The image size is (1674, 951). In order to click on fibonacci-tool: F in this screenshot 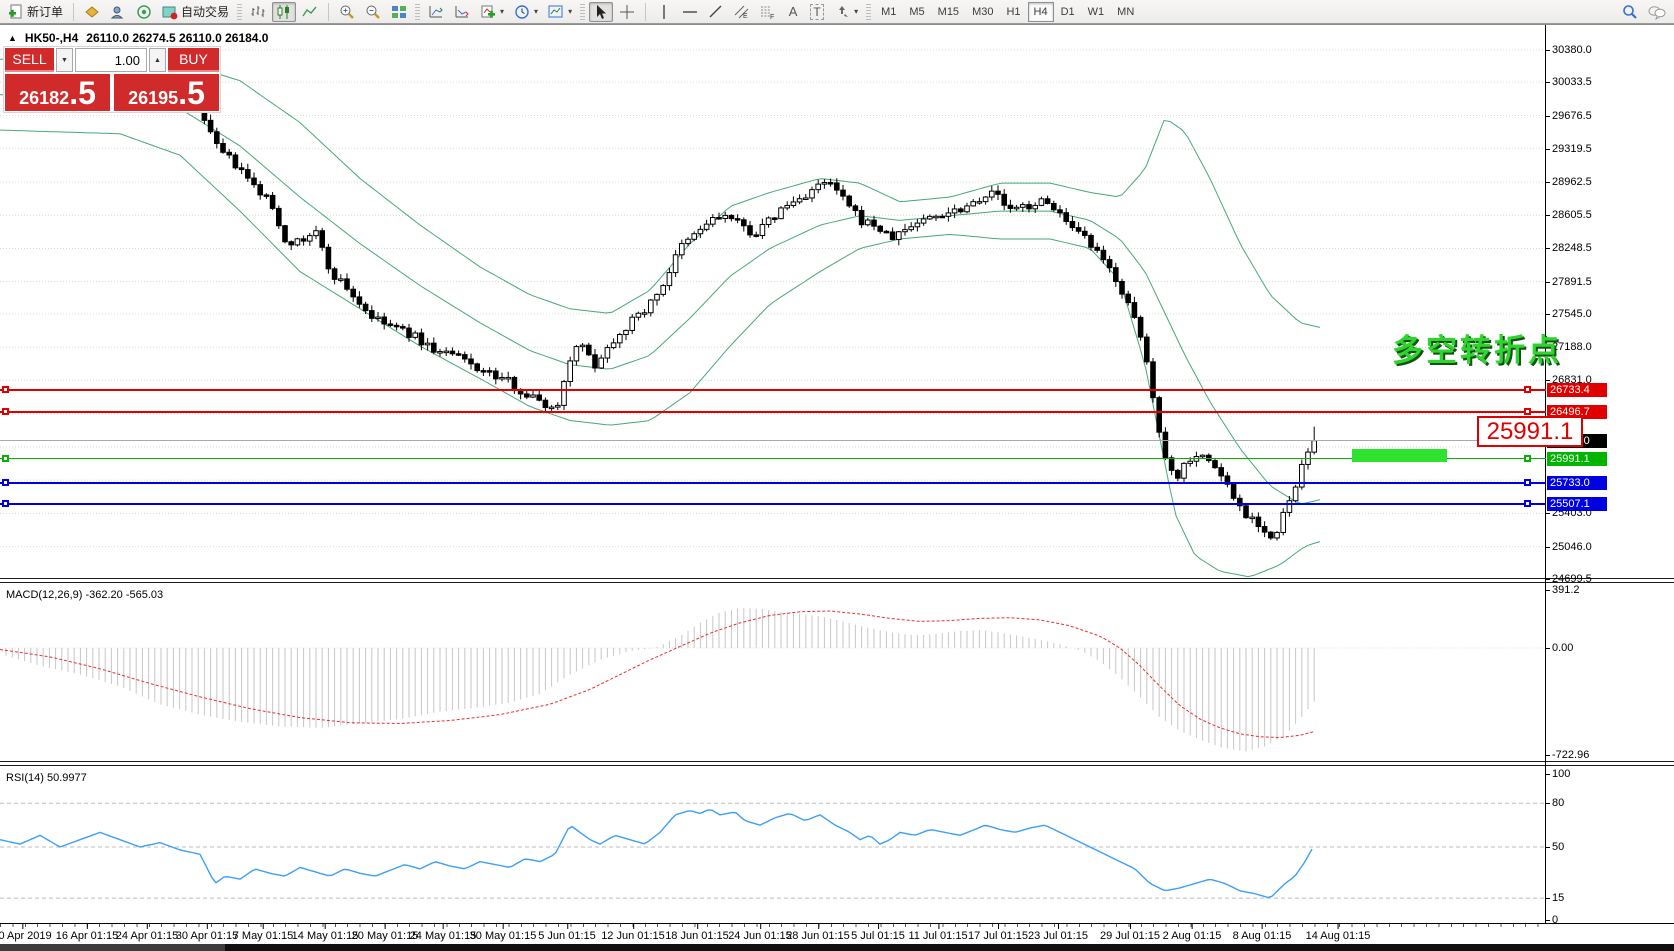, I will do `click(768, 12)`.